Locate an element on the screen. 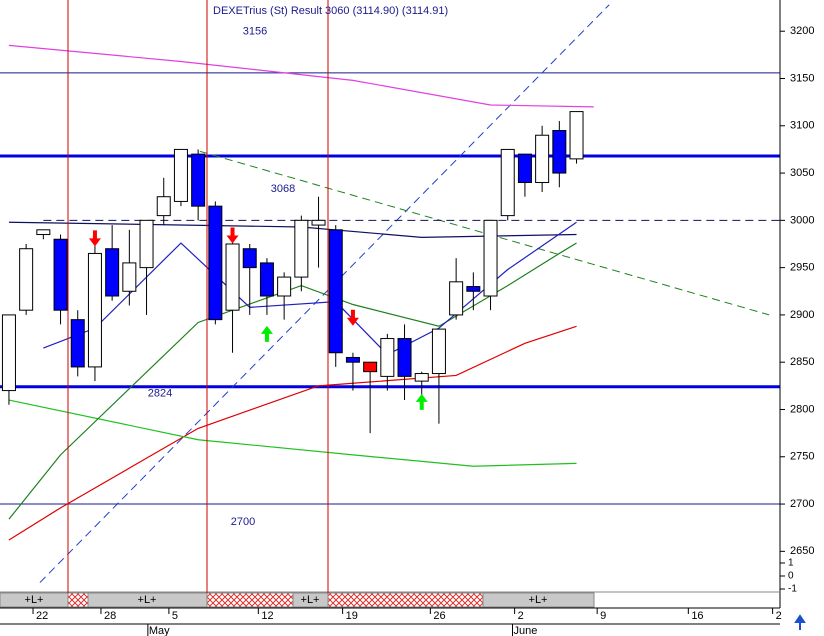 The image size is (824, 636). y-tick-label: 2850 is located at coordinates (802, 362).